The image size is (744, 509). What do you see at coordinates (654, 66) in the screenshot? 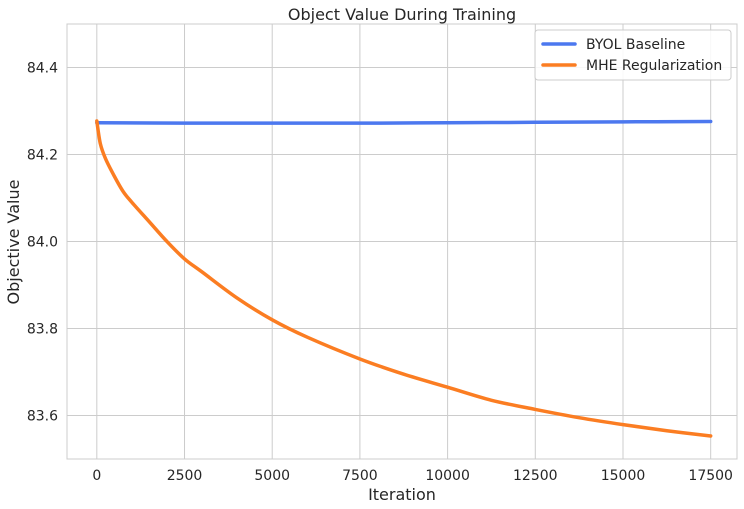
I see `legend-label-mhe: MHE Regularization` at bounding box center [654, 66].